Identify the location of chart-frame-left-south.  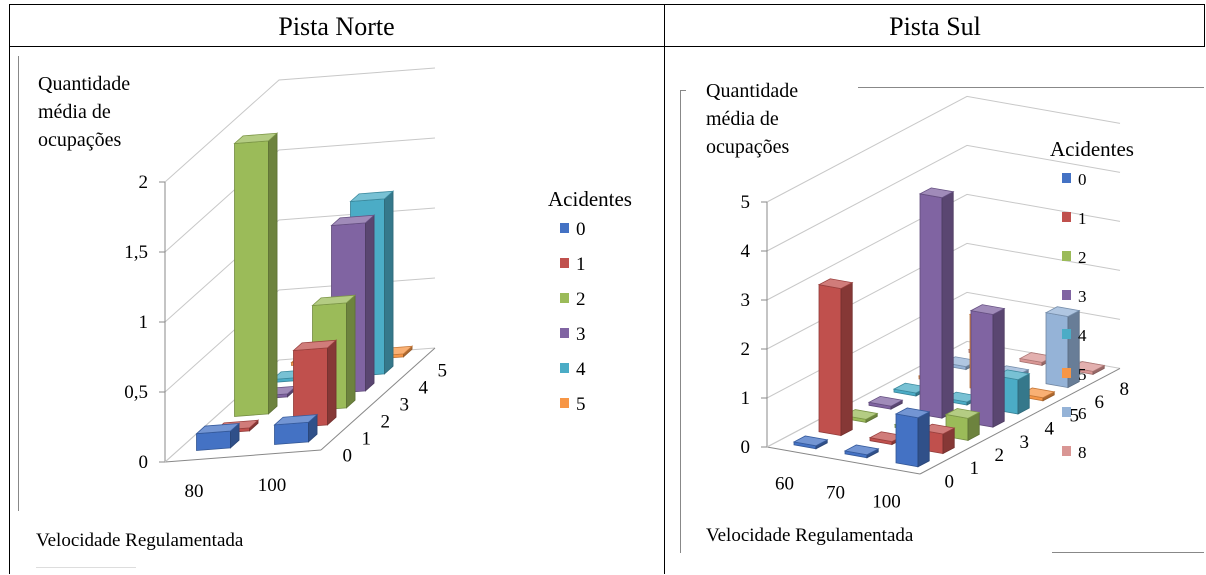
(680, 321).